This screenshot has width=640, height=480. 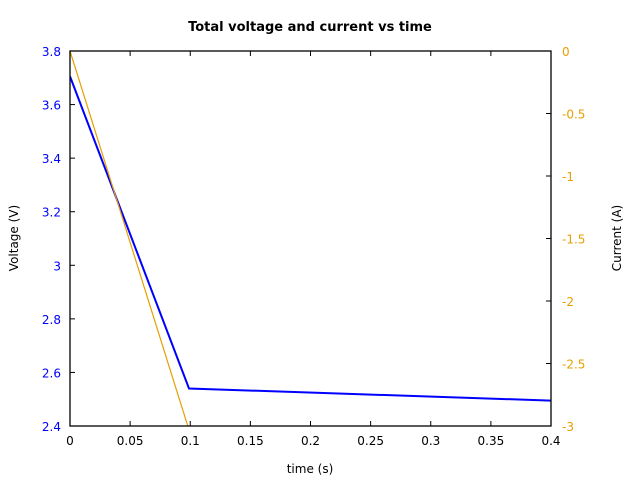 I want to click on y-tick-label: 3, so click(x=57, y=266).